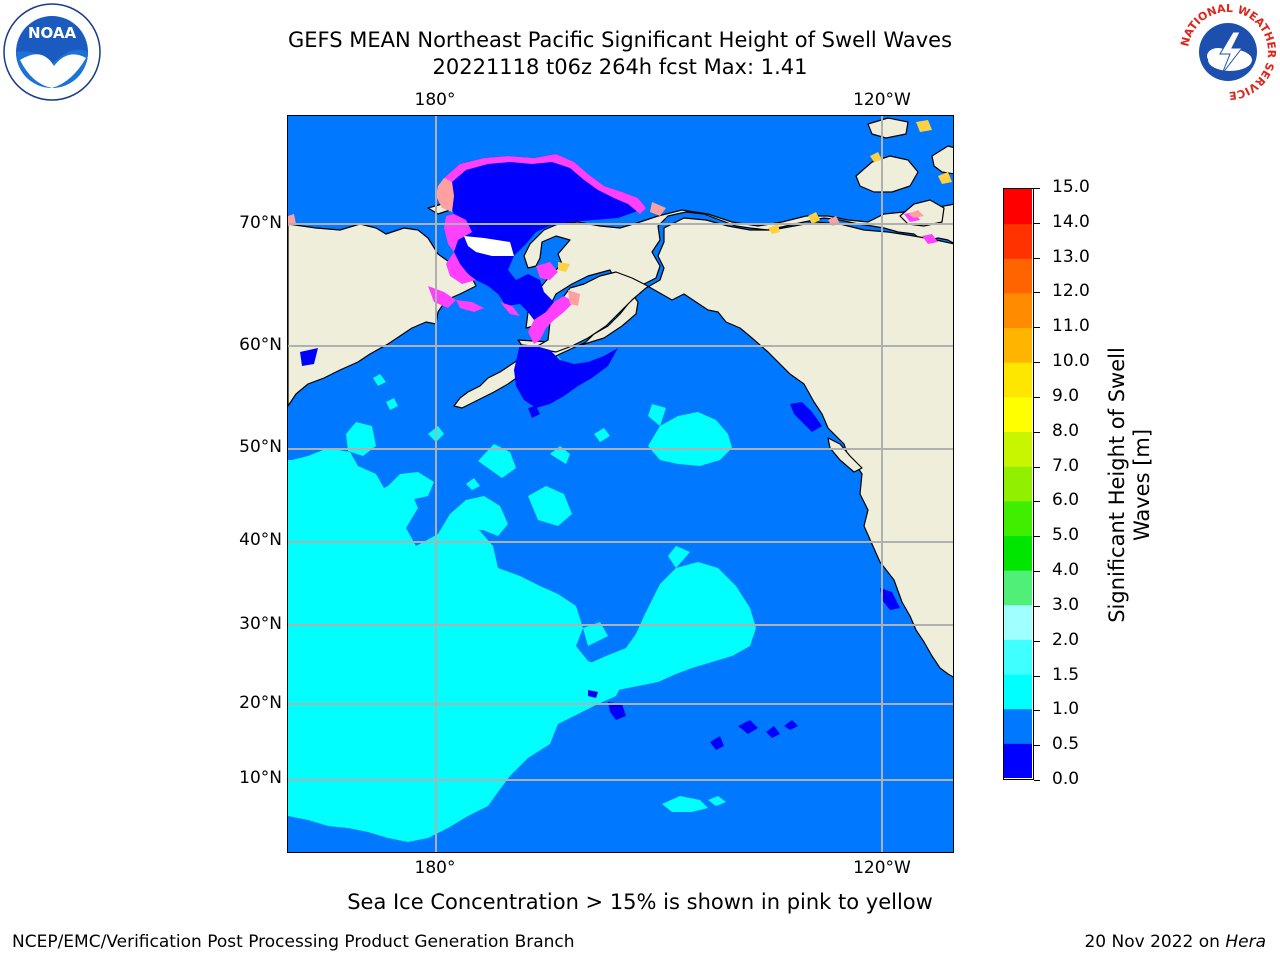  I want to click on colorbar, so click(1018, 484).